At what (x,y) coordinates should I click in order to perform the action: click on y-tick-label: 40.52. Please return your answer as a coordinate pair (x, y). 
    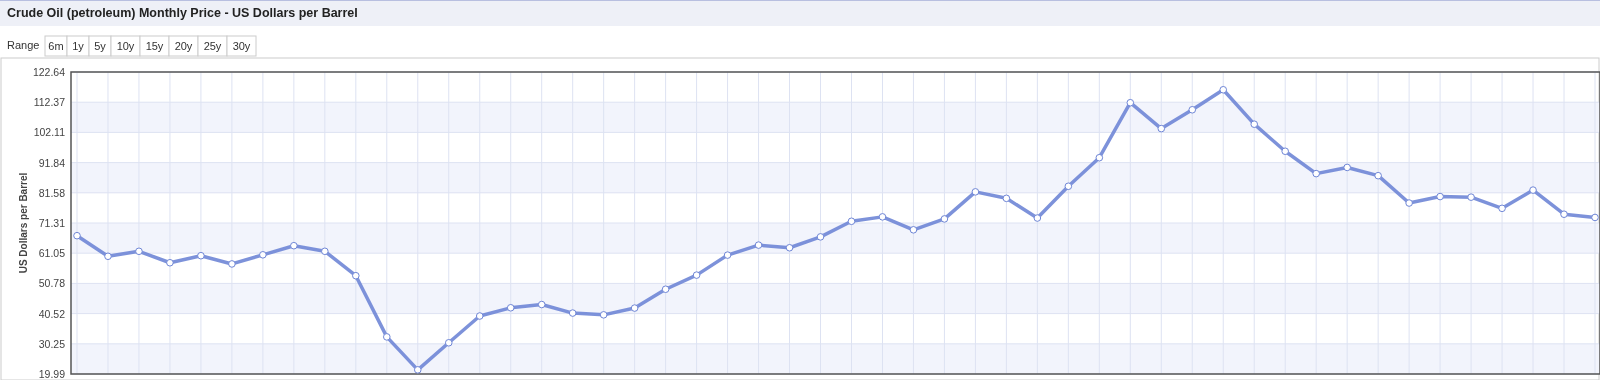
    Looking at the image, I should click on (52, 313).